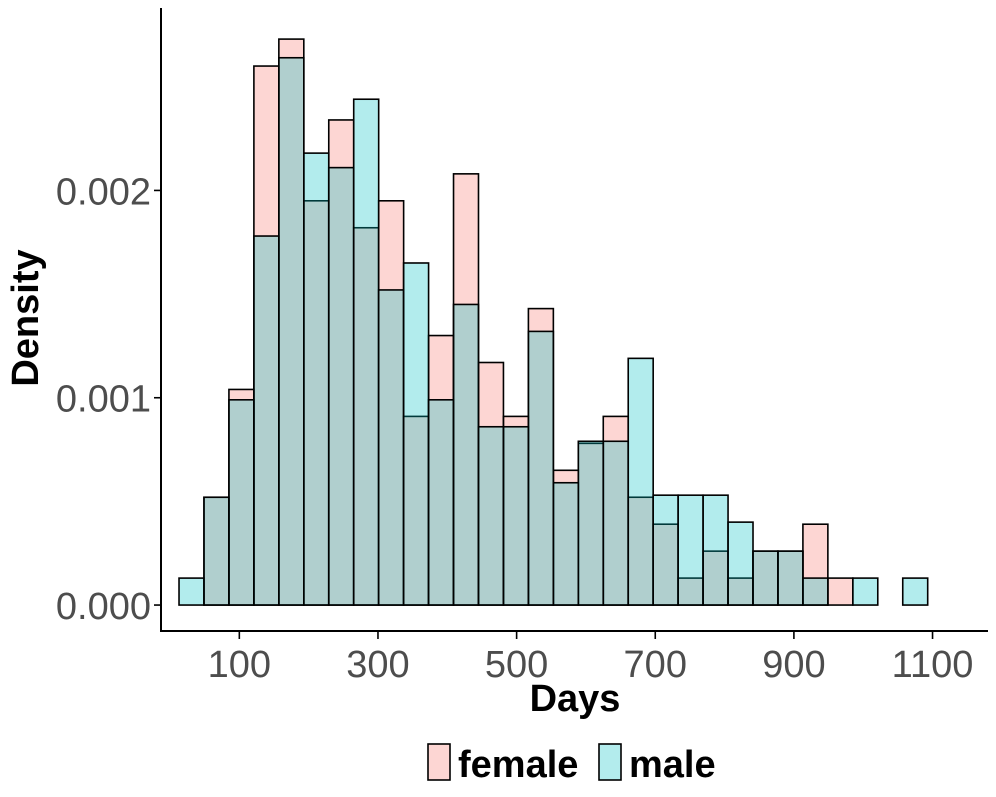 The image size is (996, 797). Describe the element at coordinates (439, 762) in the screenshot. I see `legend-key-female` at that location.